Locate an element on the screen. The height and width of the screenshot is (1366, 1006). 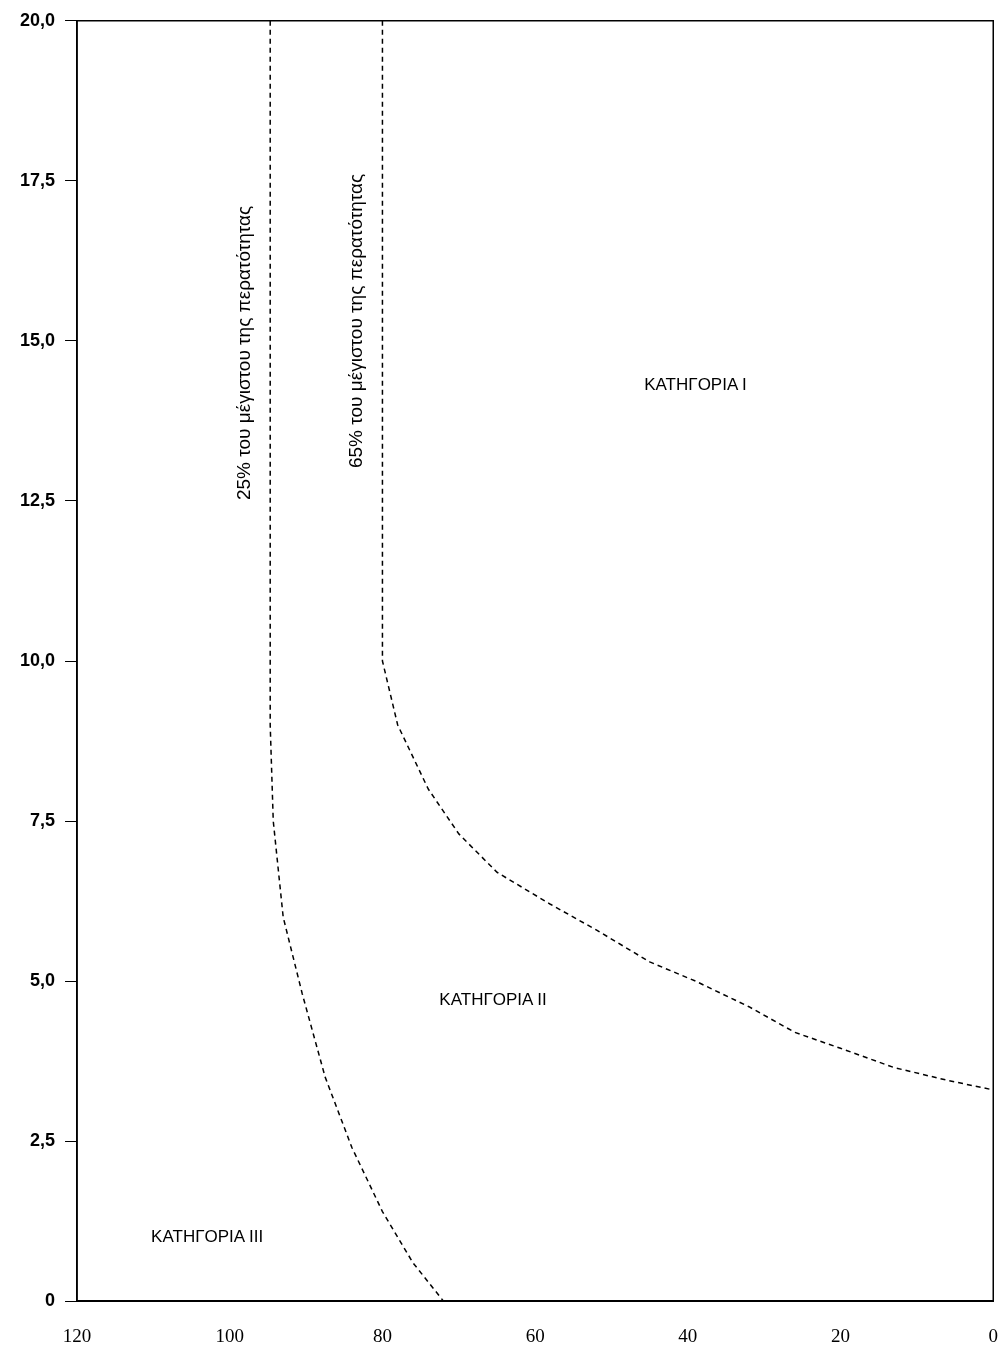
y-tick-label: 0 is located at coordinates (50, 1300).